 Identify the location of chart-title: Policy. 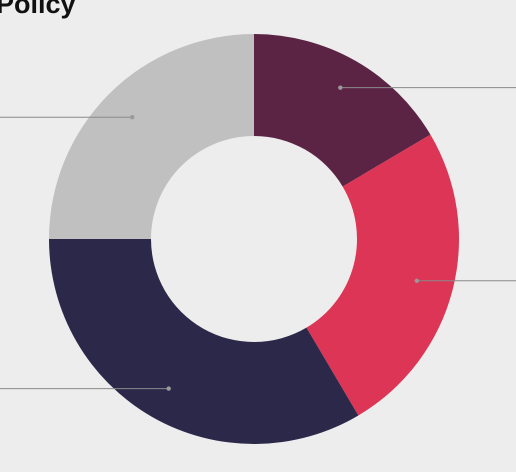
(38, 9).